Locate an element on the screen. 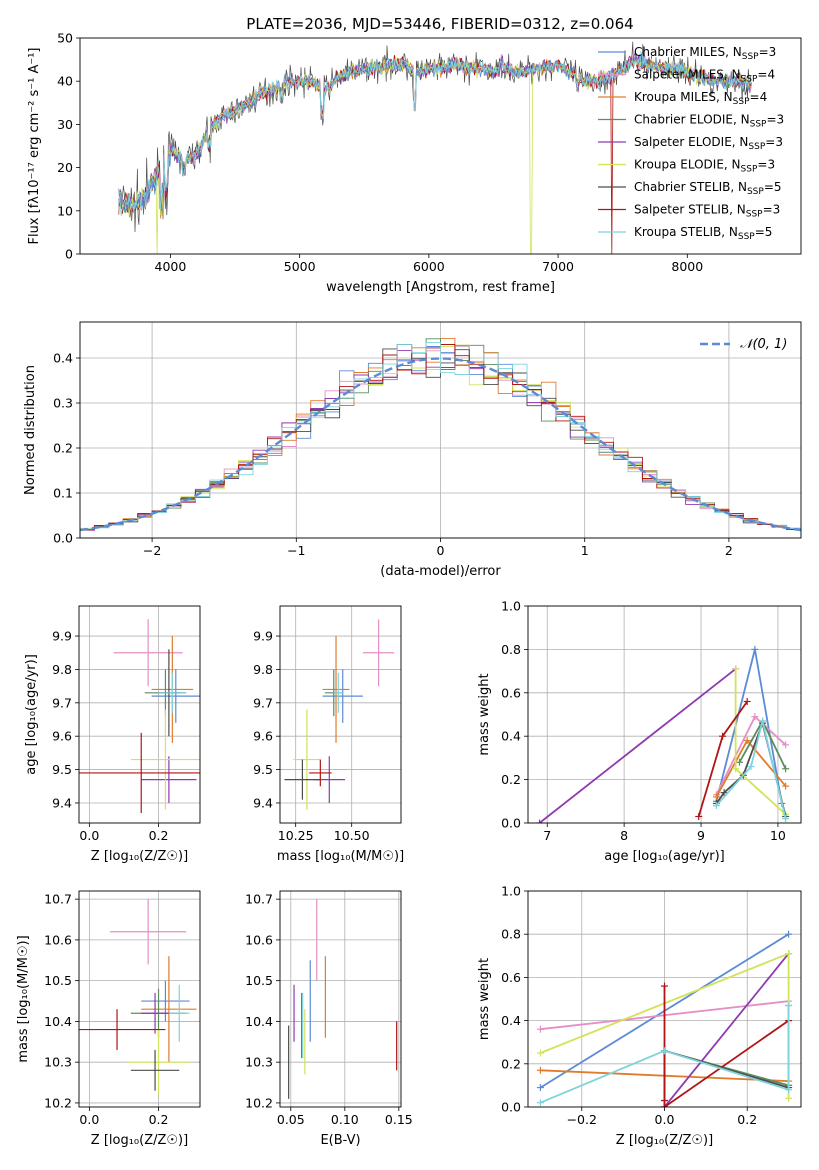  legend-label-kroupa-elodie: Kroupa ELODIE, NSSP=3 is located at coordinates (704, 166).